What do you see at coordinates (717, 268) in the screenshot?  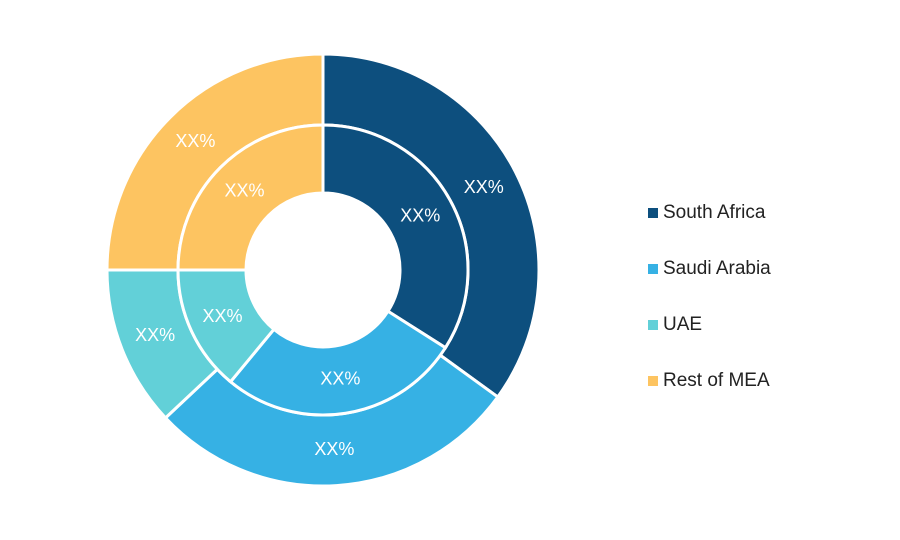 I see `legend-label: Saudi Arabia` at bounding box center [717, 268].